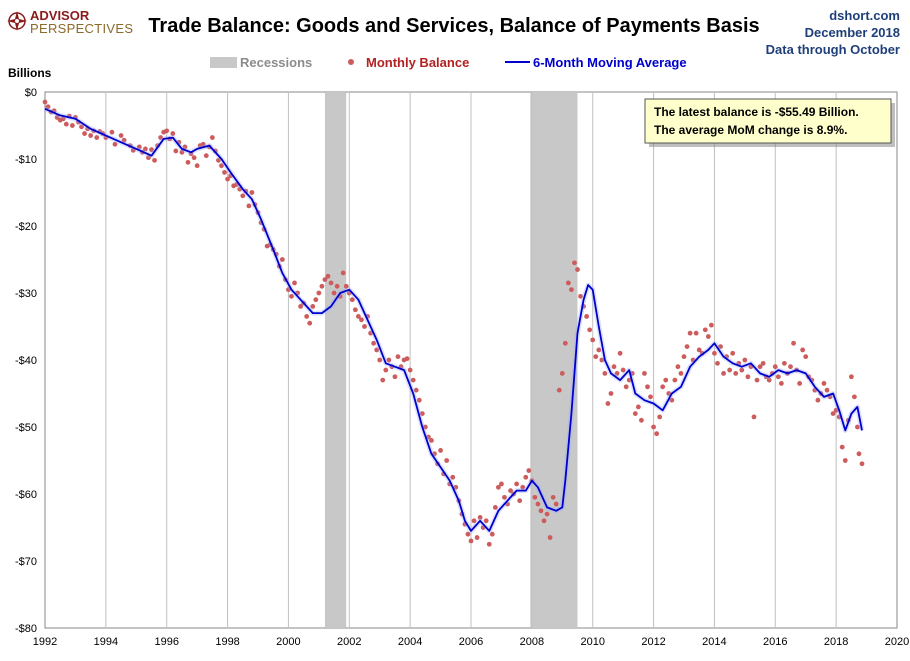  Describe the element at coordinates (227, 642) in the screenshot. I see `x-tick-1998: 1998` at that location.